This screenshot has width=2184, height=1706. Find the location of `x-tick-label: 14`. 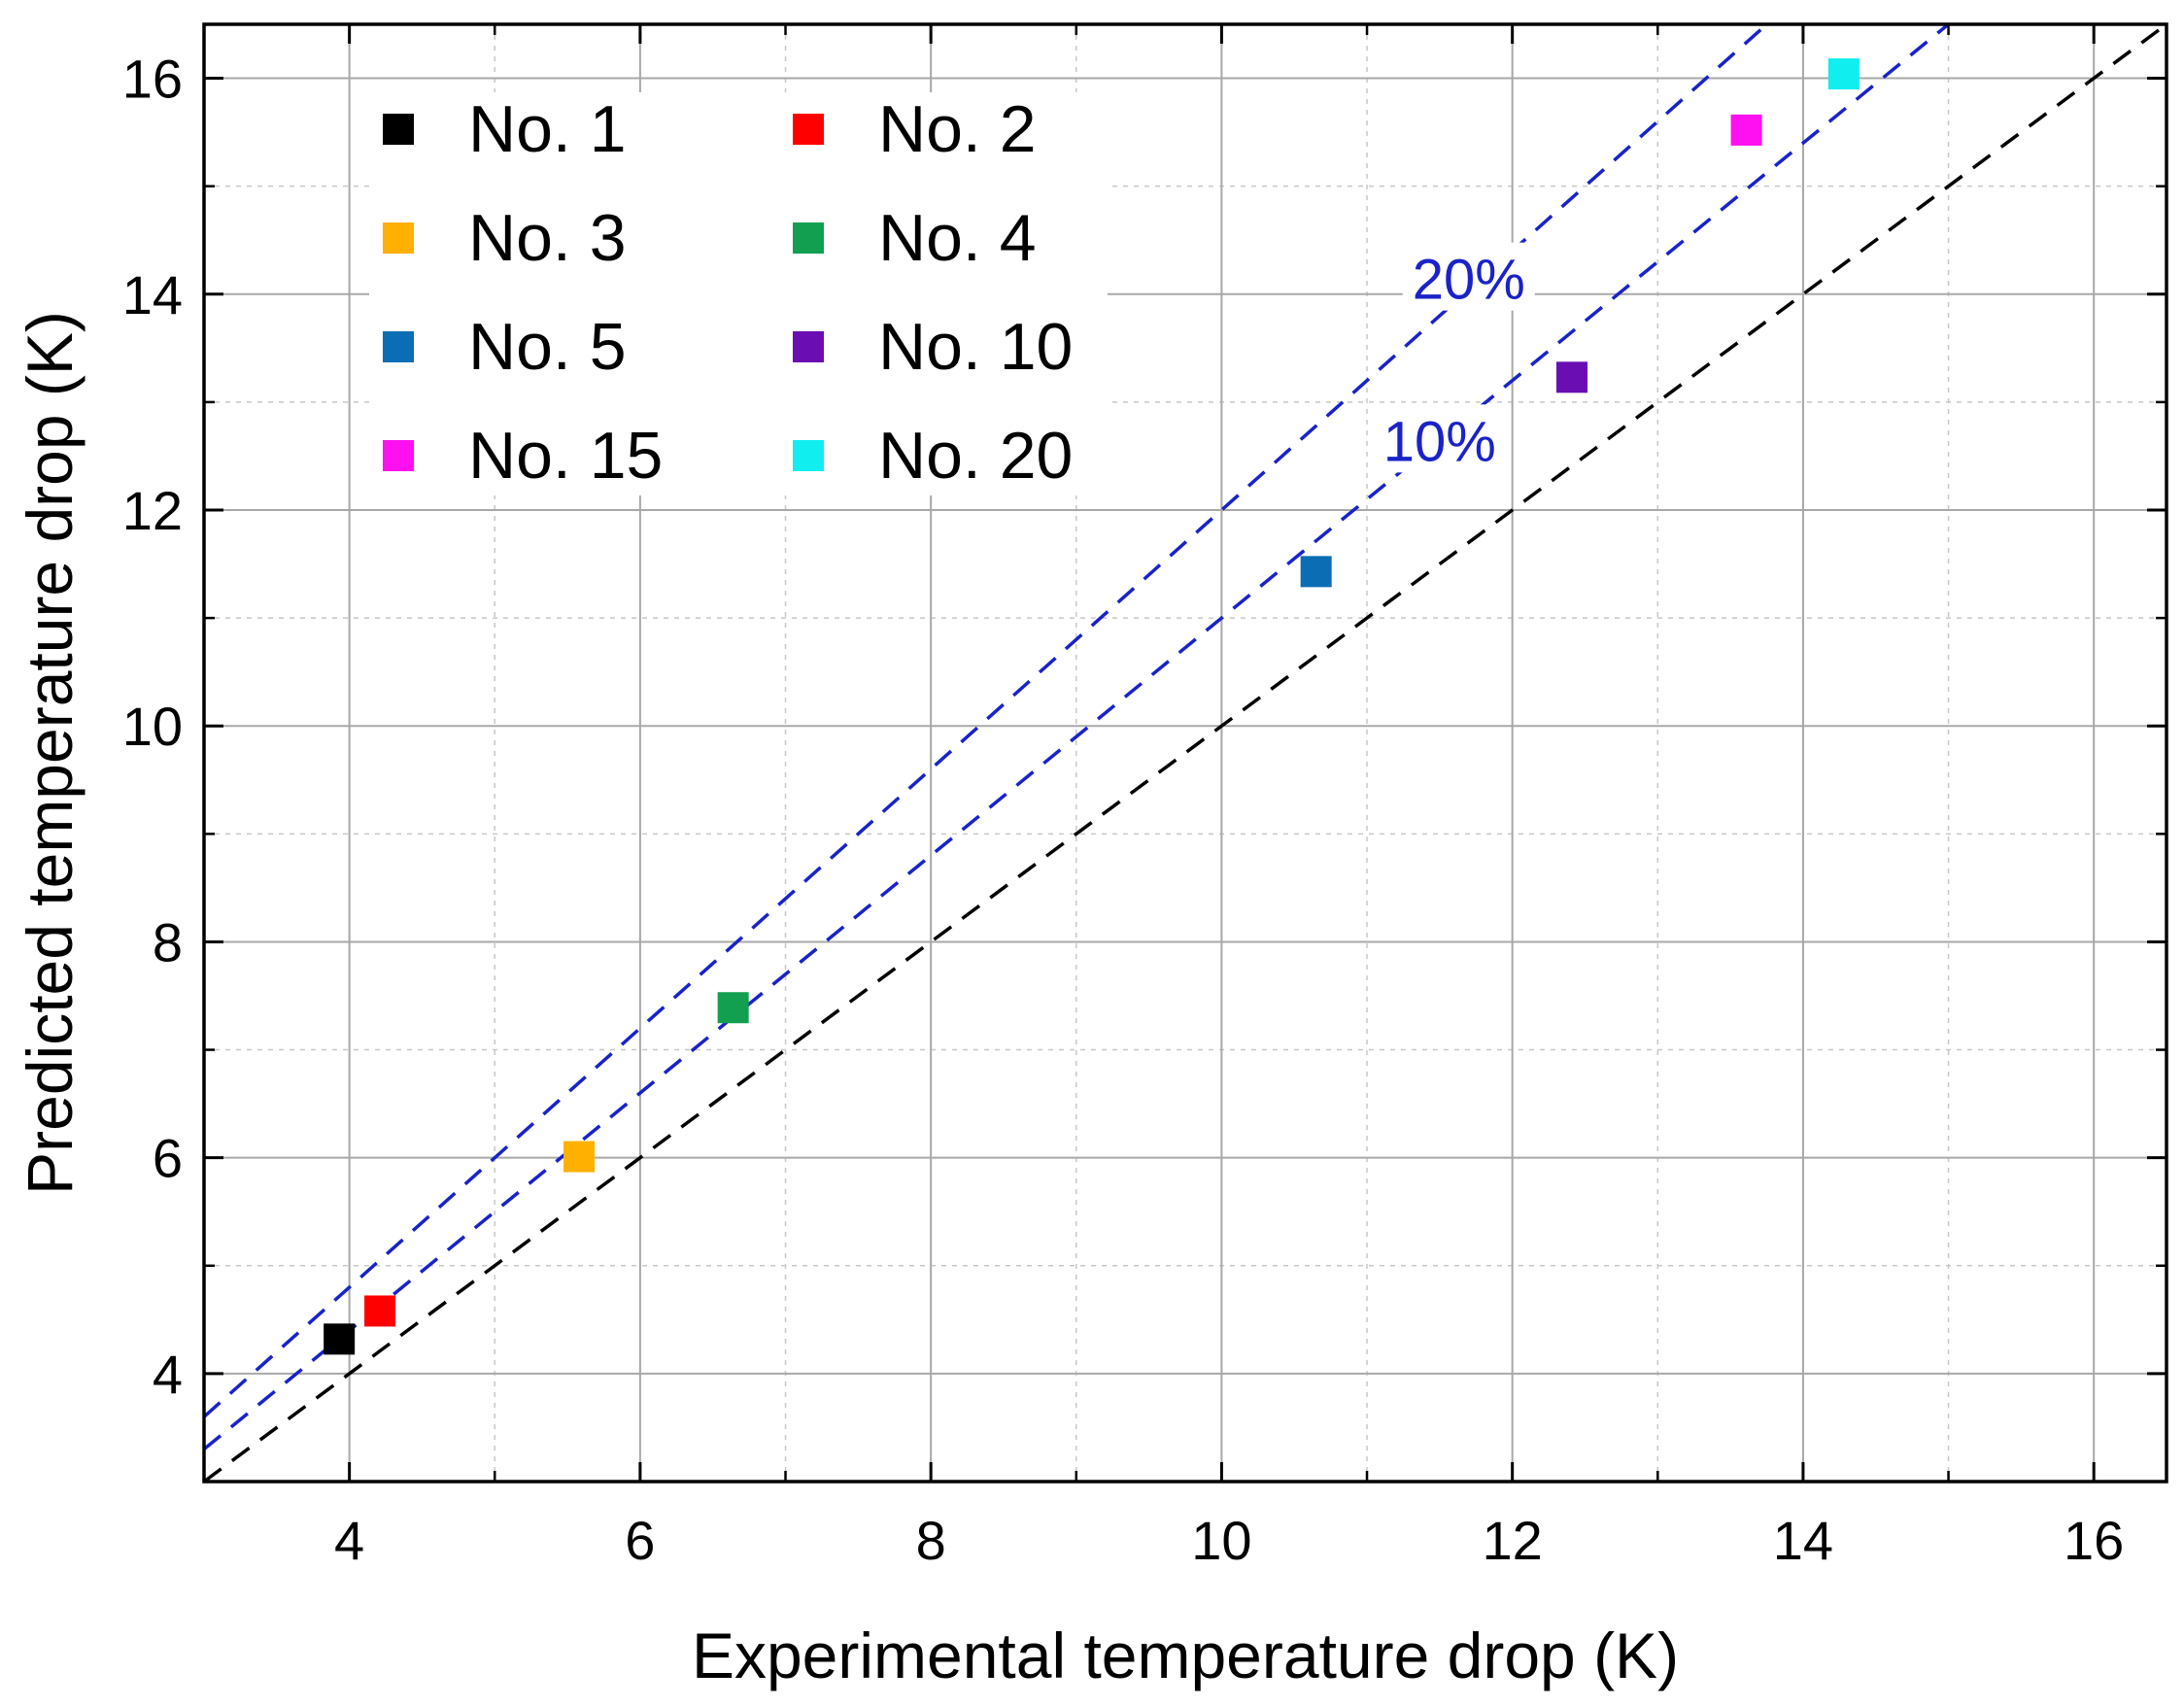

x-tick-label: 14 is located at coordinates (1803, 1541).